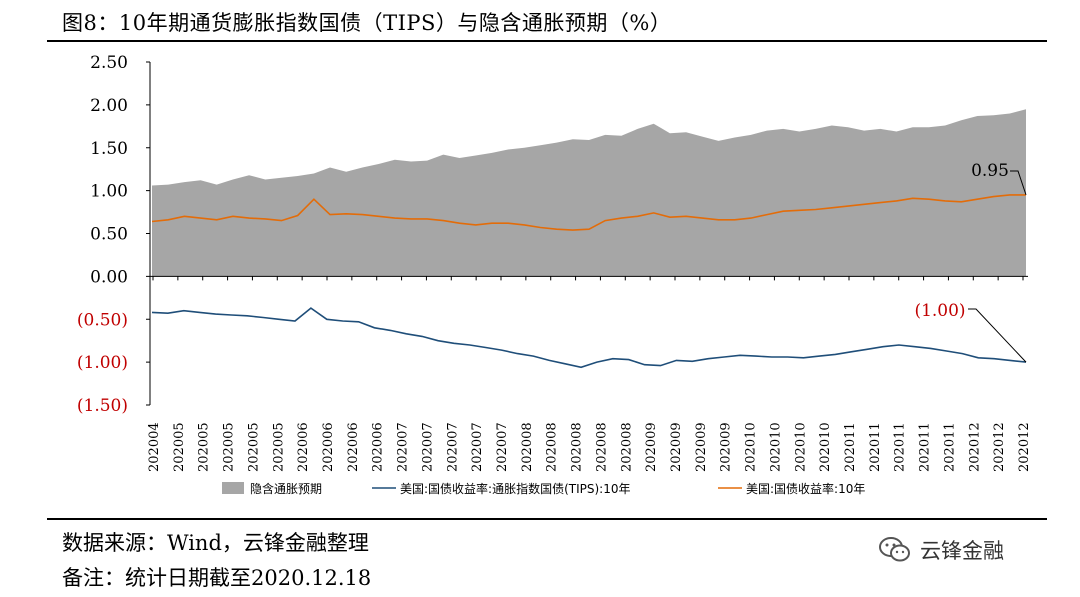 Image resolution: width=1080 pixels, height=597 pixels. What do you see at coordinates (1018, 183) in the screenshot?
I see `annotation-line-nominal` at bounding box center [1018, 183].